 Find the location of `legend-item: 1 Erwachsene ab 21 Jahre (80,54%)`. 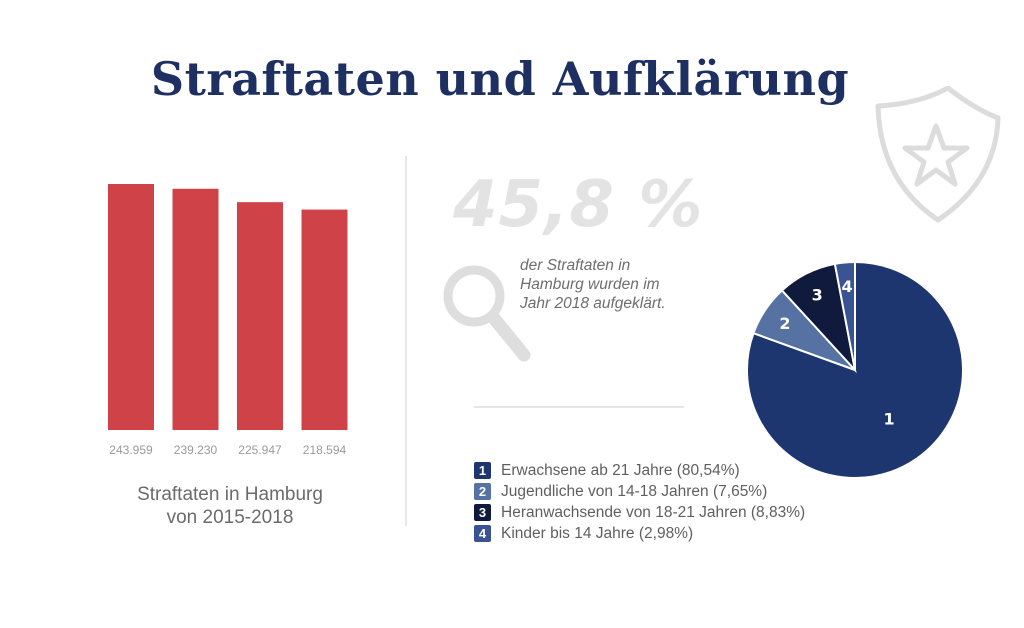

legend-item: 1 Erwachsene ab 21 Jahre (80,54%) is located at coordinates (639, 470).